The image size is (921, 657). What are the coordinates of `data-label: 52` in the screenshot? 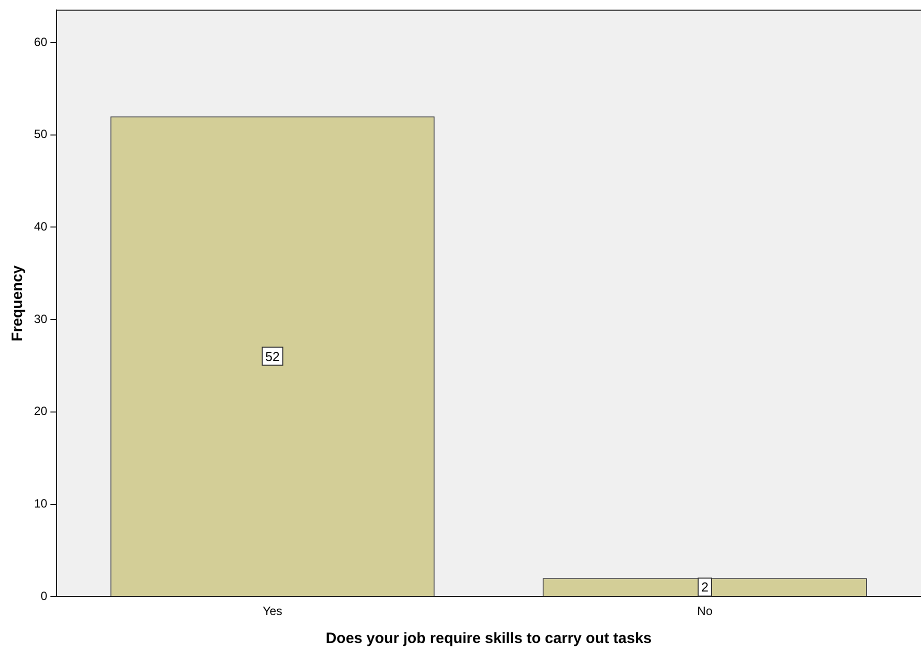 It's located at (272, 356).